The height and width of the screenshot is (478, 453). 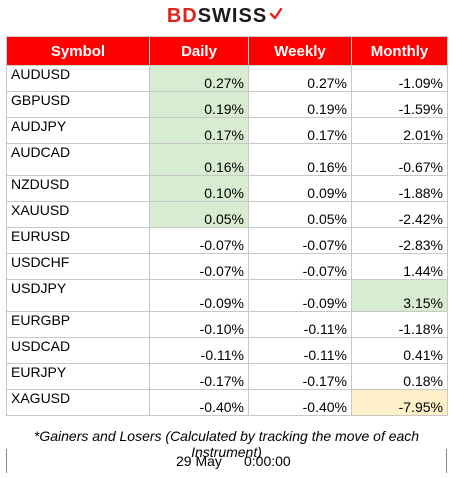 I want to click on cell-monthly: 1.44%, so click(x=399, y=266).